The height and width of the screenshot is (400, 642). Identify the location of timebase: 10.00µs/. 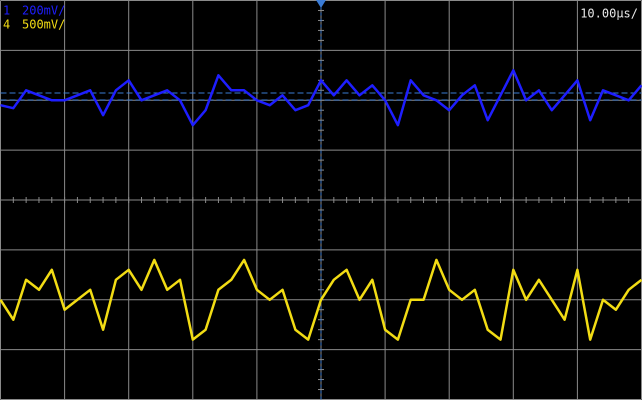
(609, 14).